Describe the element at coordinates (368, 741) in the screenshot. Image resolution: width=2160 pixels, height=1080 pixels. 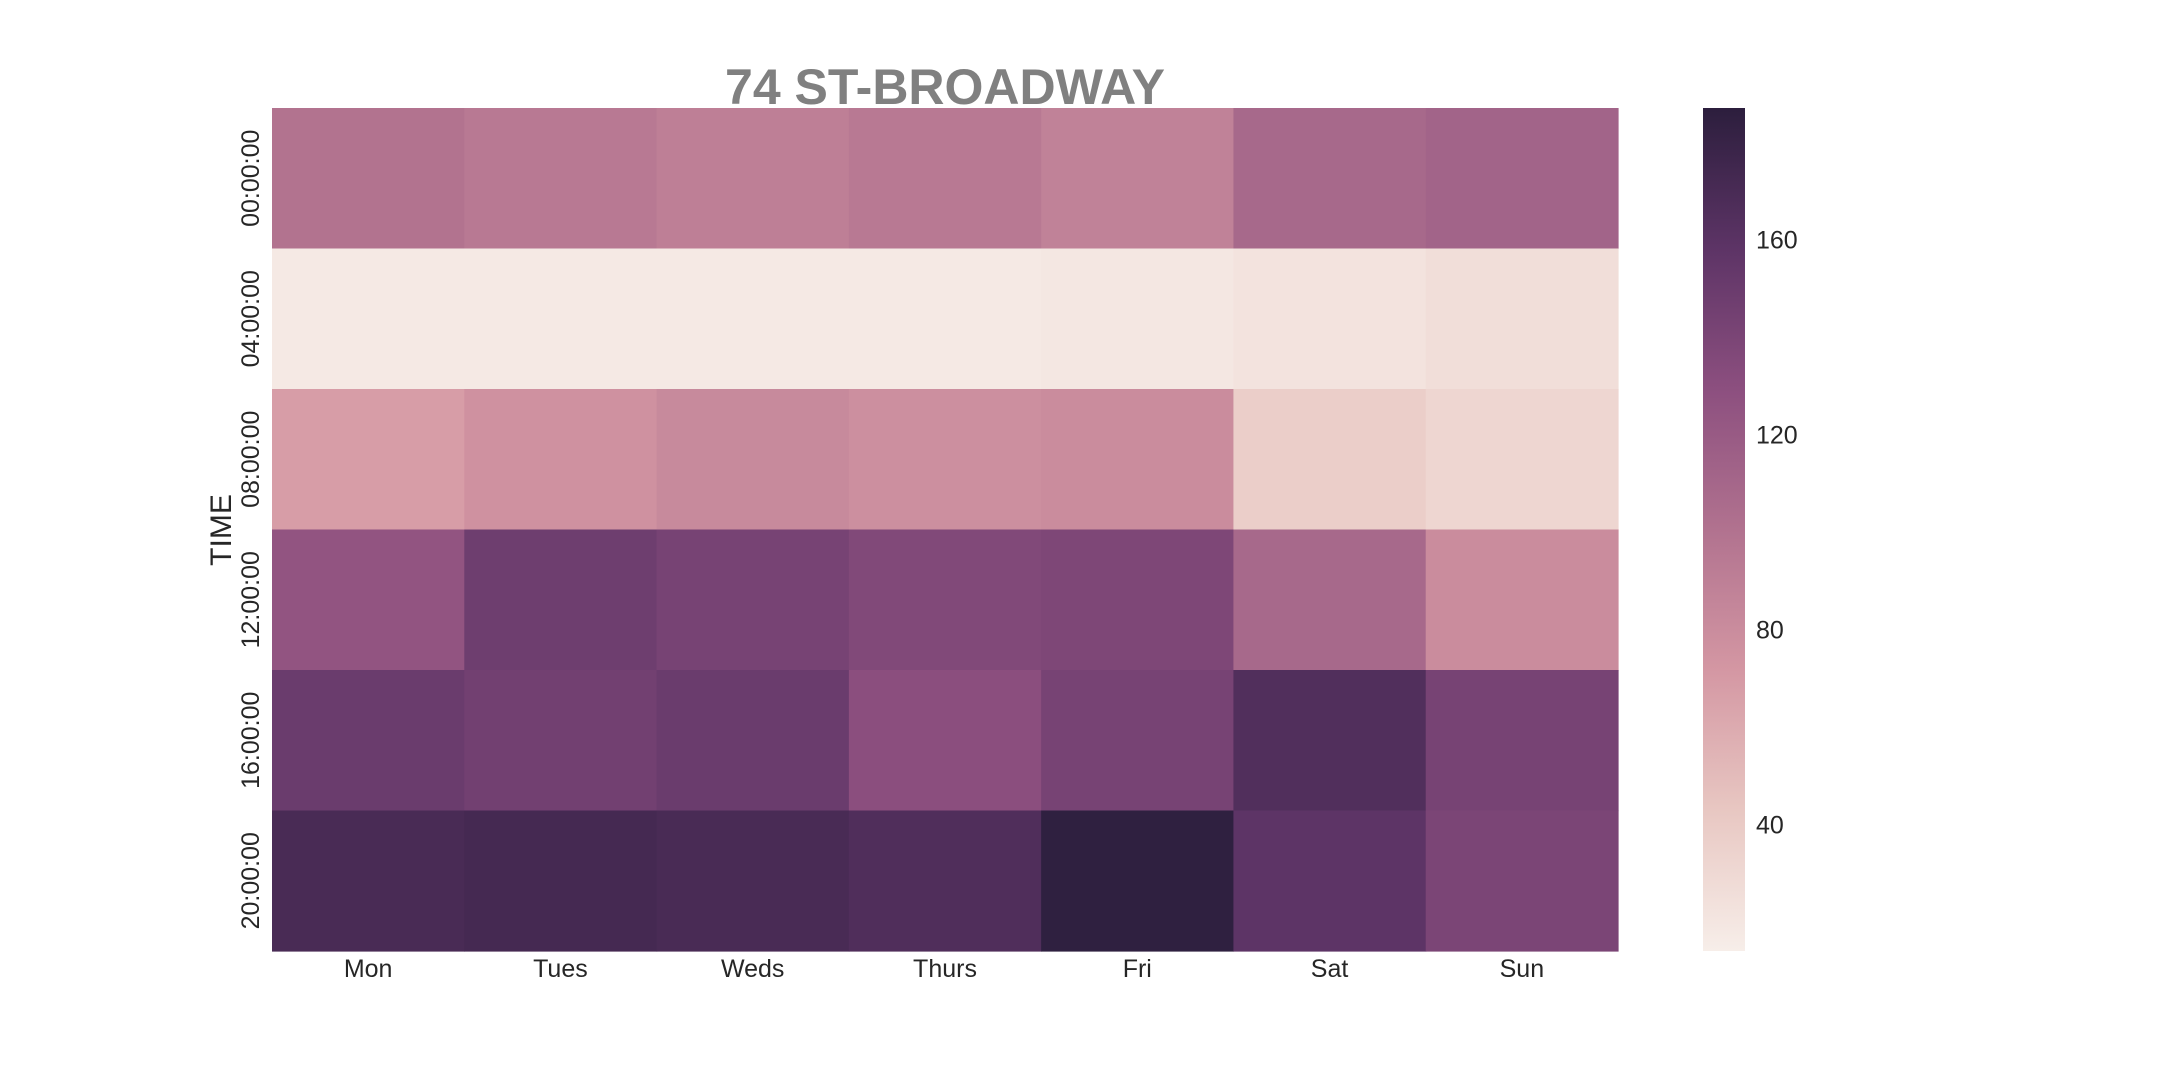
I see `heatmap-cell-16-mon` at that location.